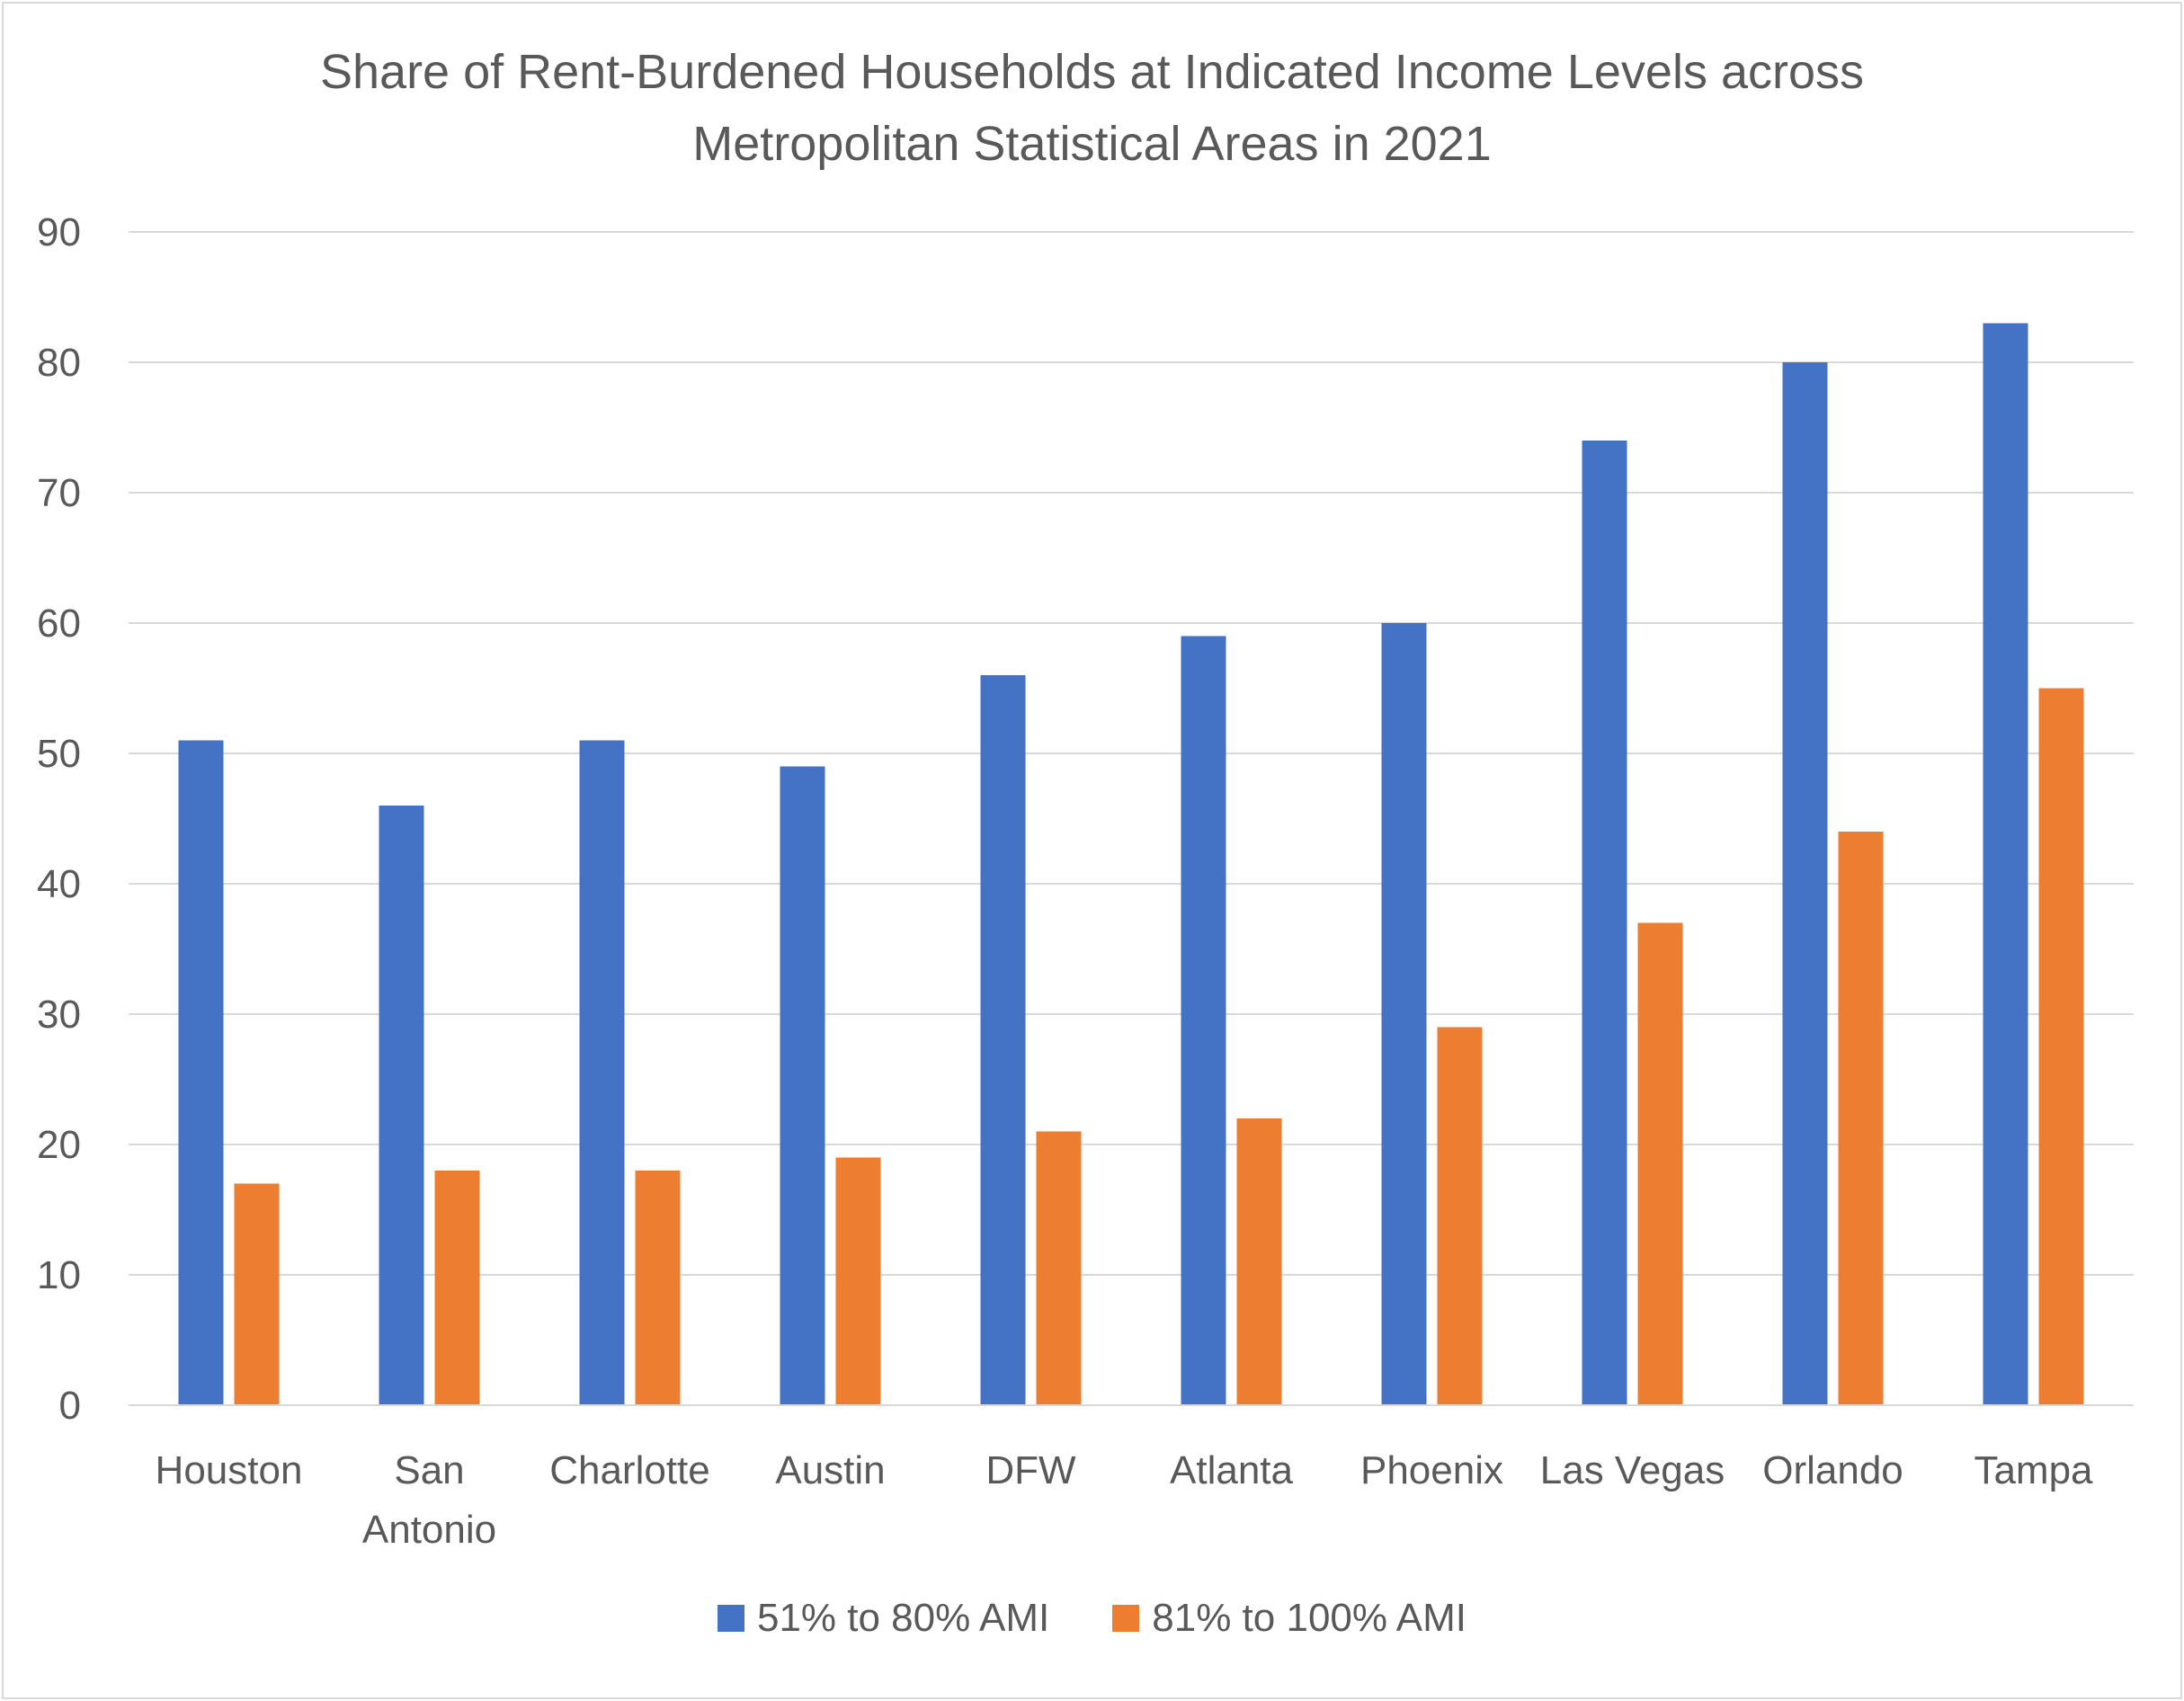 The height and width of the screenshot is (1701, 2184). What do you see at coordinates (70, 1406) in the screenshot?
I see `y-tick-label-0: 0` at bounding box center [70, 1406].